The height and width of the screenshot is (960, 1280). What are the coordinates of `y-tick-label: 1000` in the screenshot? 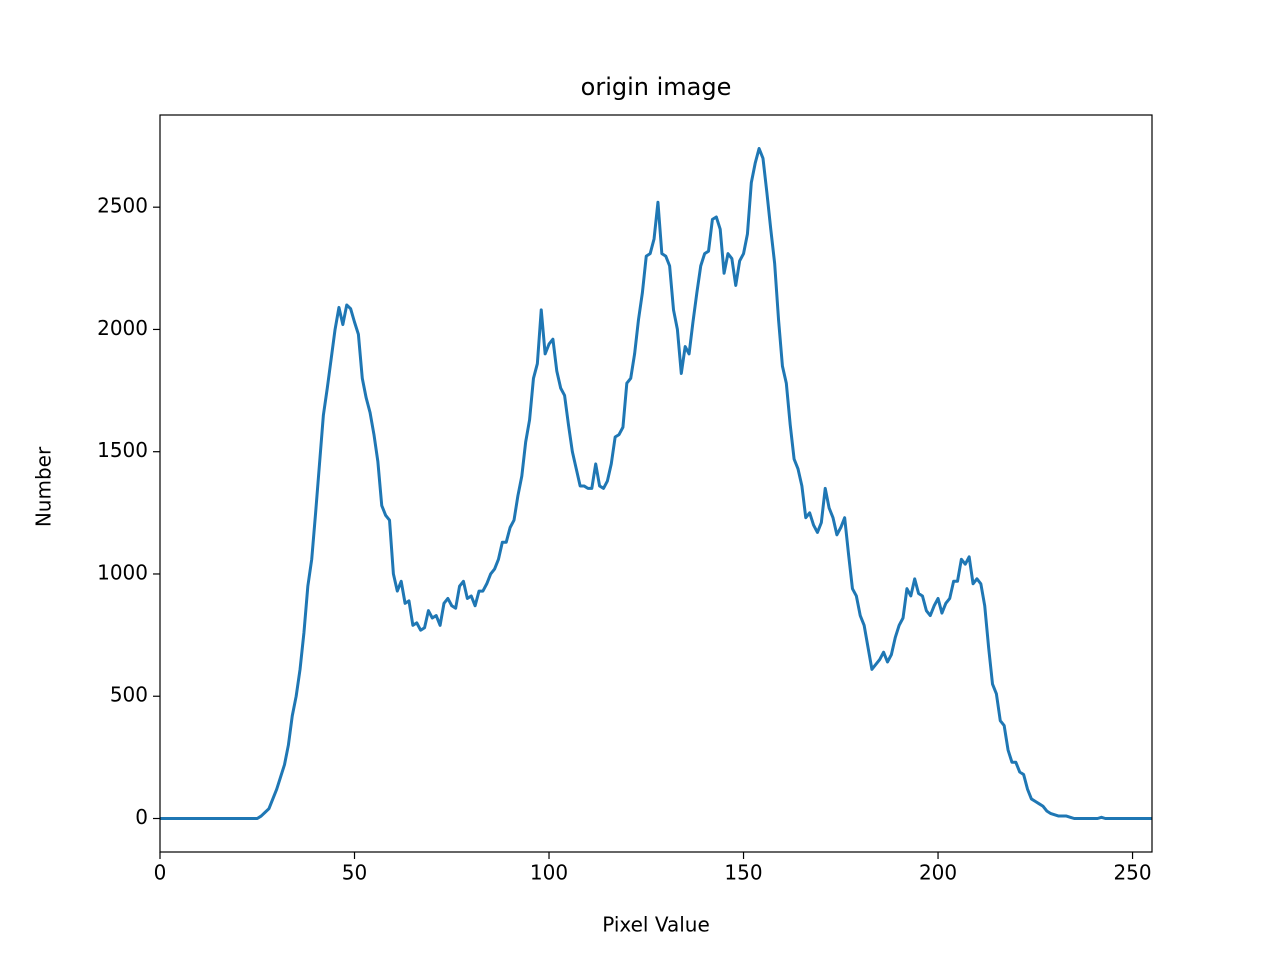 It's located at (122, 572).